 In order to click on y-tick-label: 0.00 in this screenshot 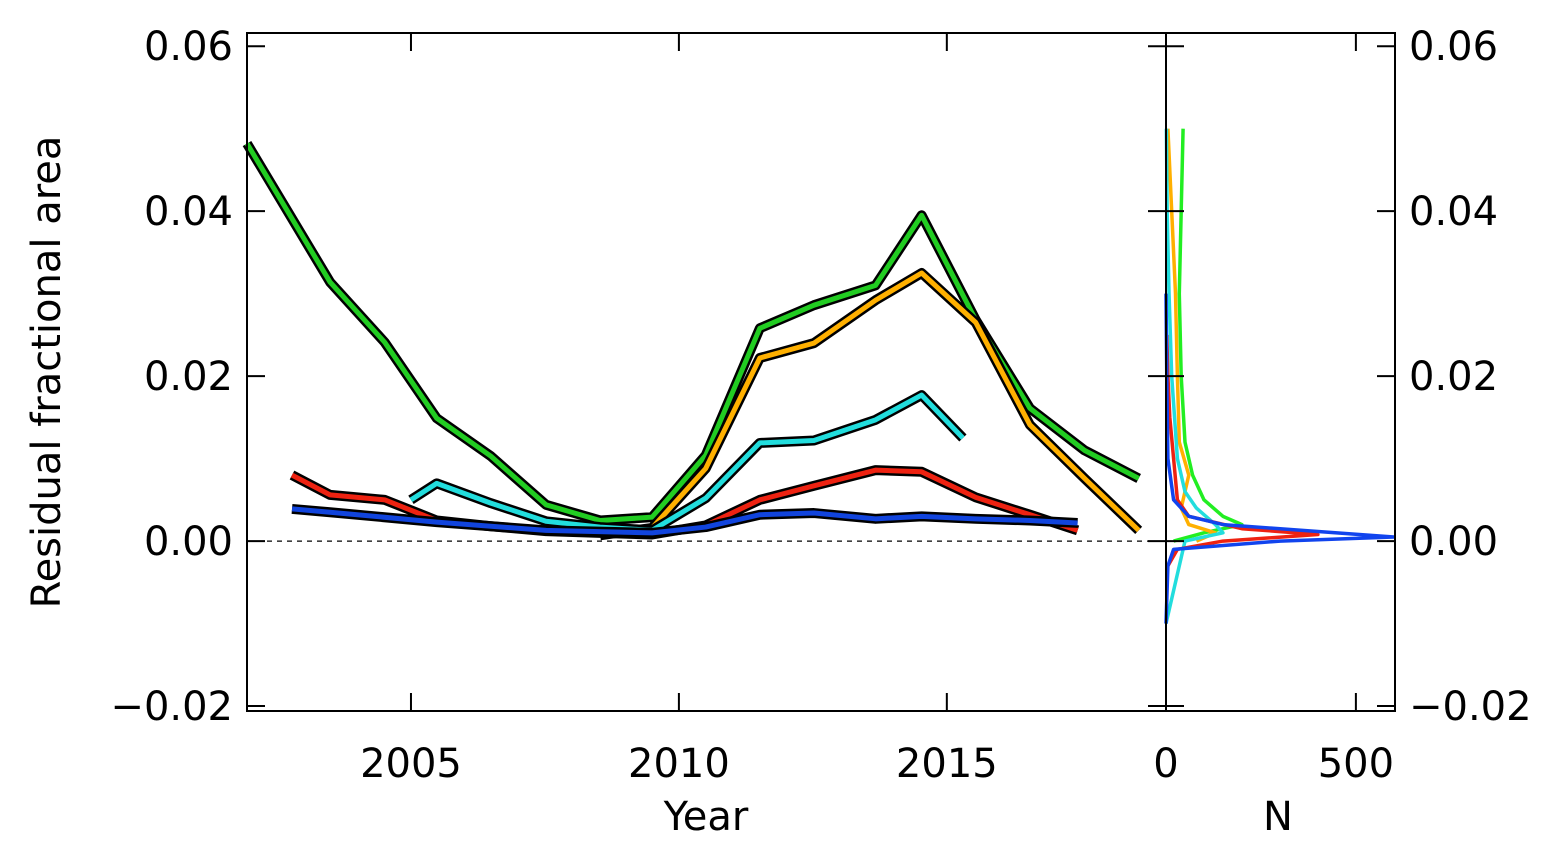, I will do `click(188, 542)`.